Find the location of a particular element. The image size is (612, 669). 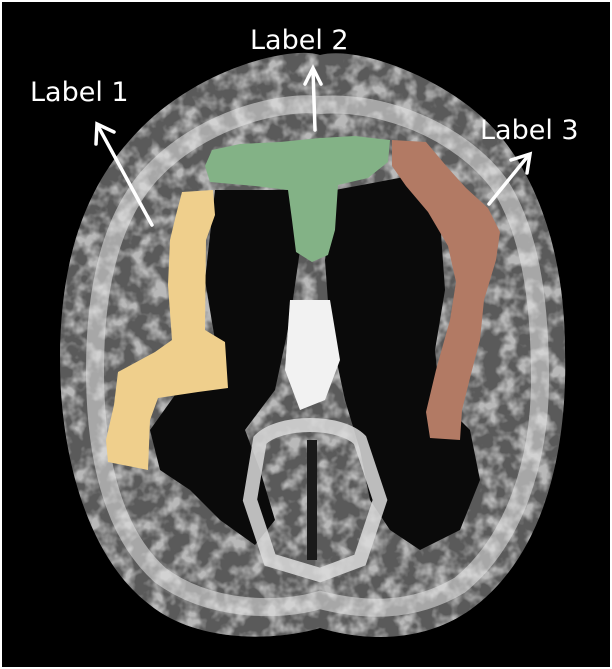

region-2-green is located at coordinates (297, 199).